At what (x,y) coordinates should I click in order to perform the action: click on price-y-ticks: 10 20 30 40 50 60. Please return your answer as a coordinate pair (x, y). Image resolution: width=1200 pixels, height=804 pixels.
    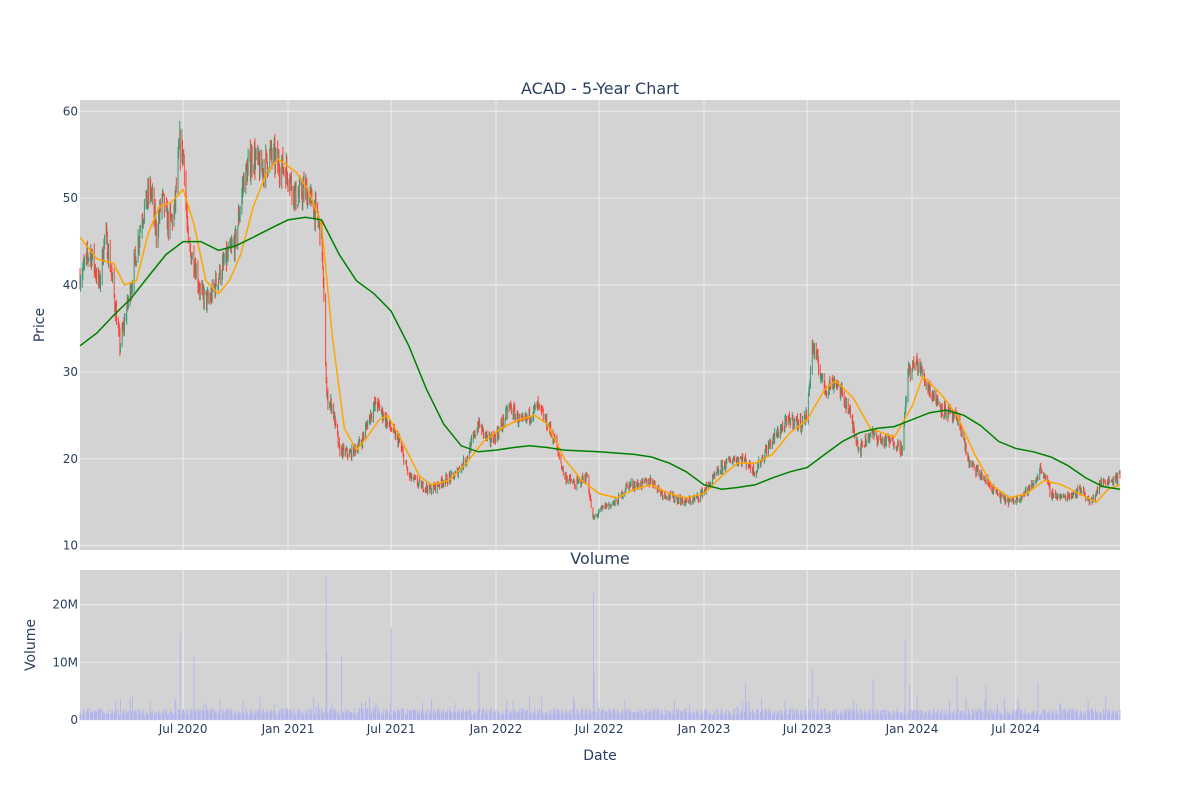
    Looking at the image, I should click on (70, 328).